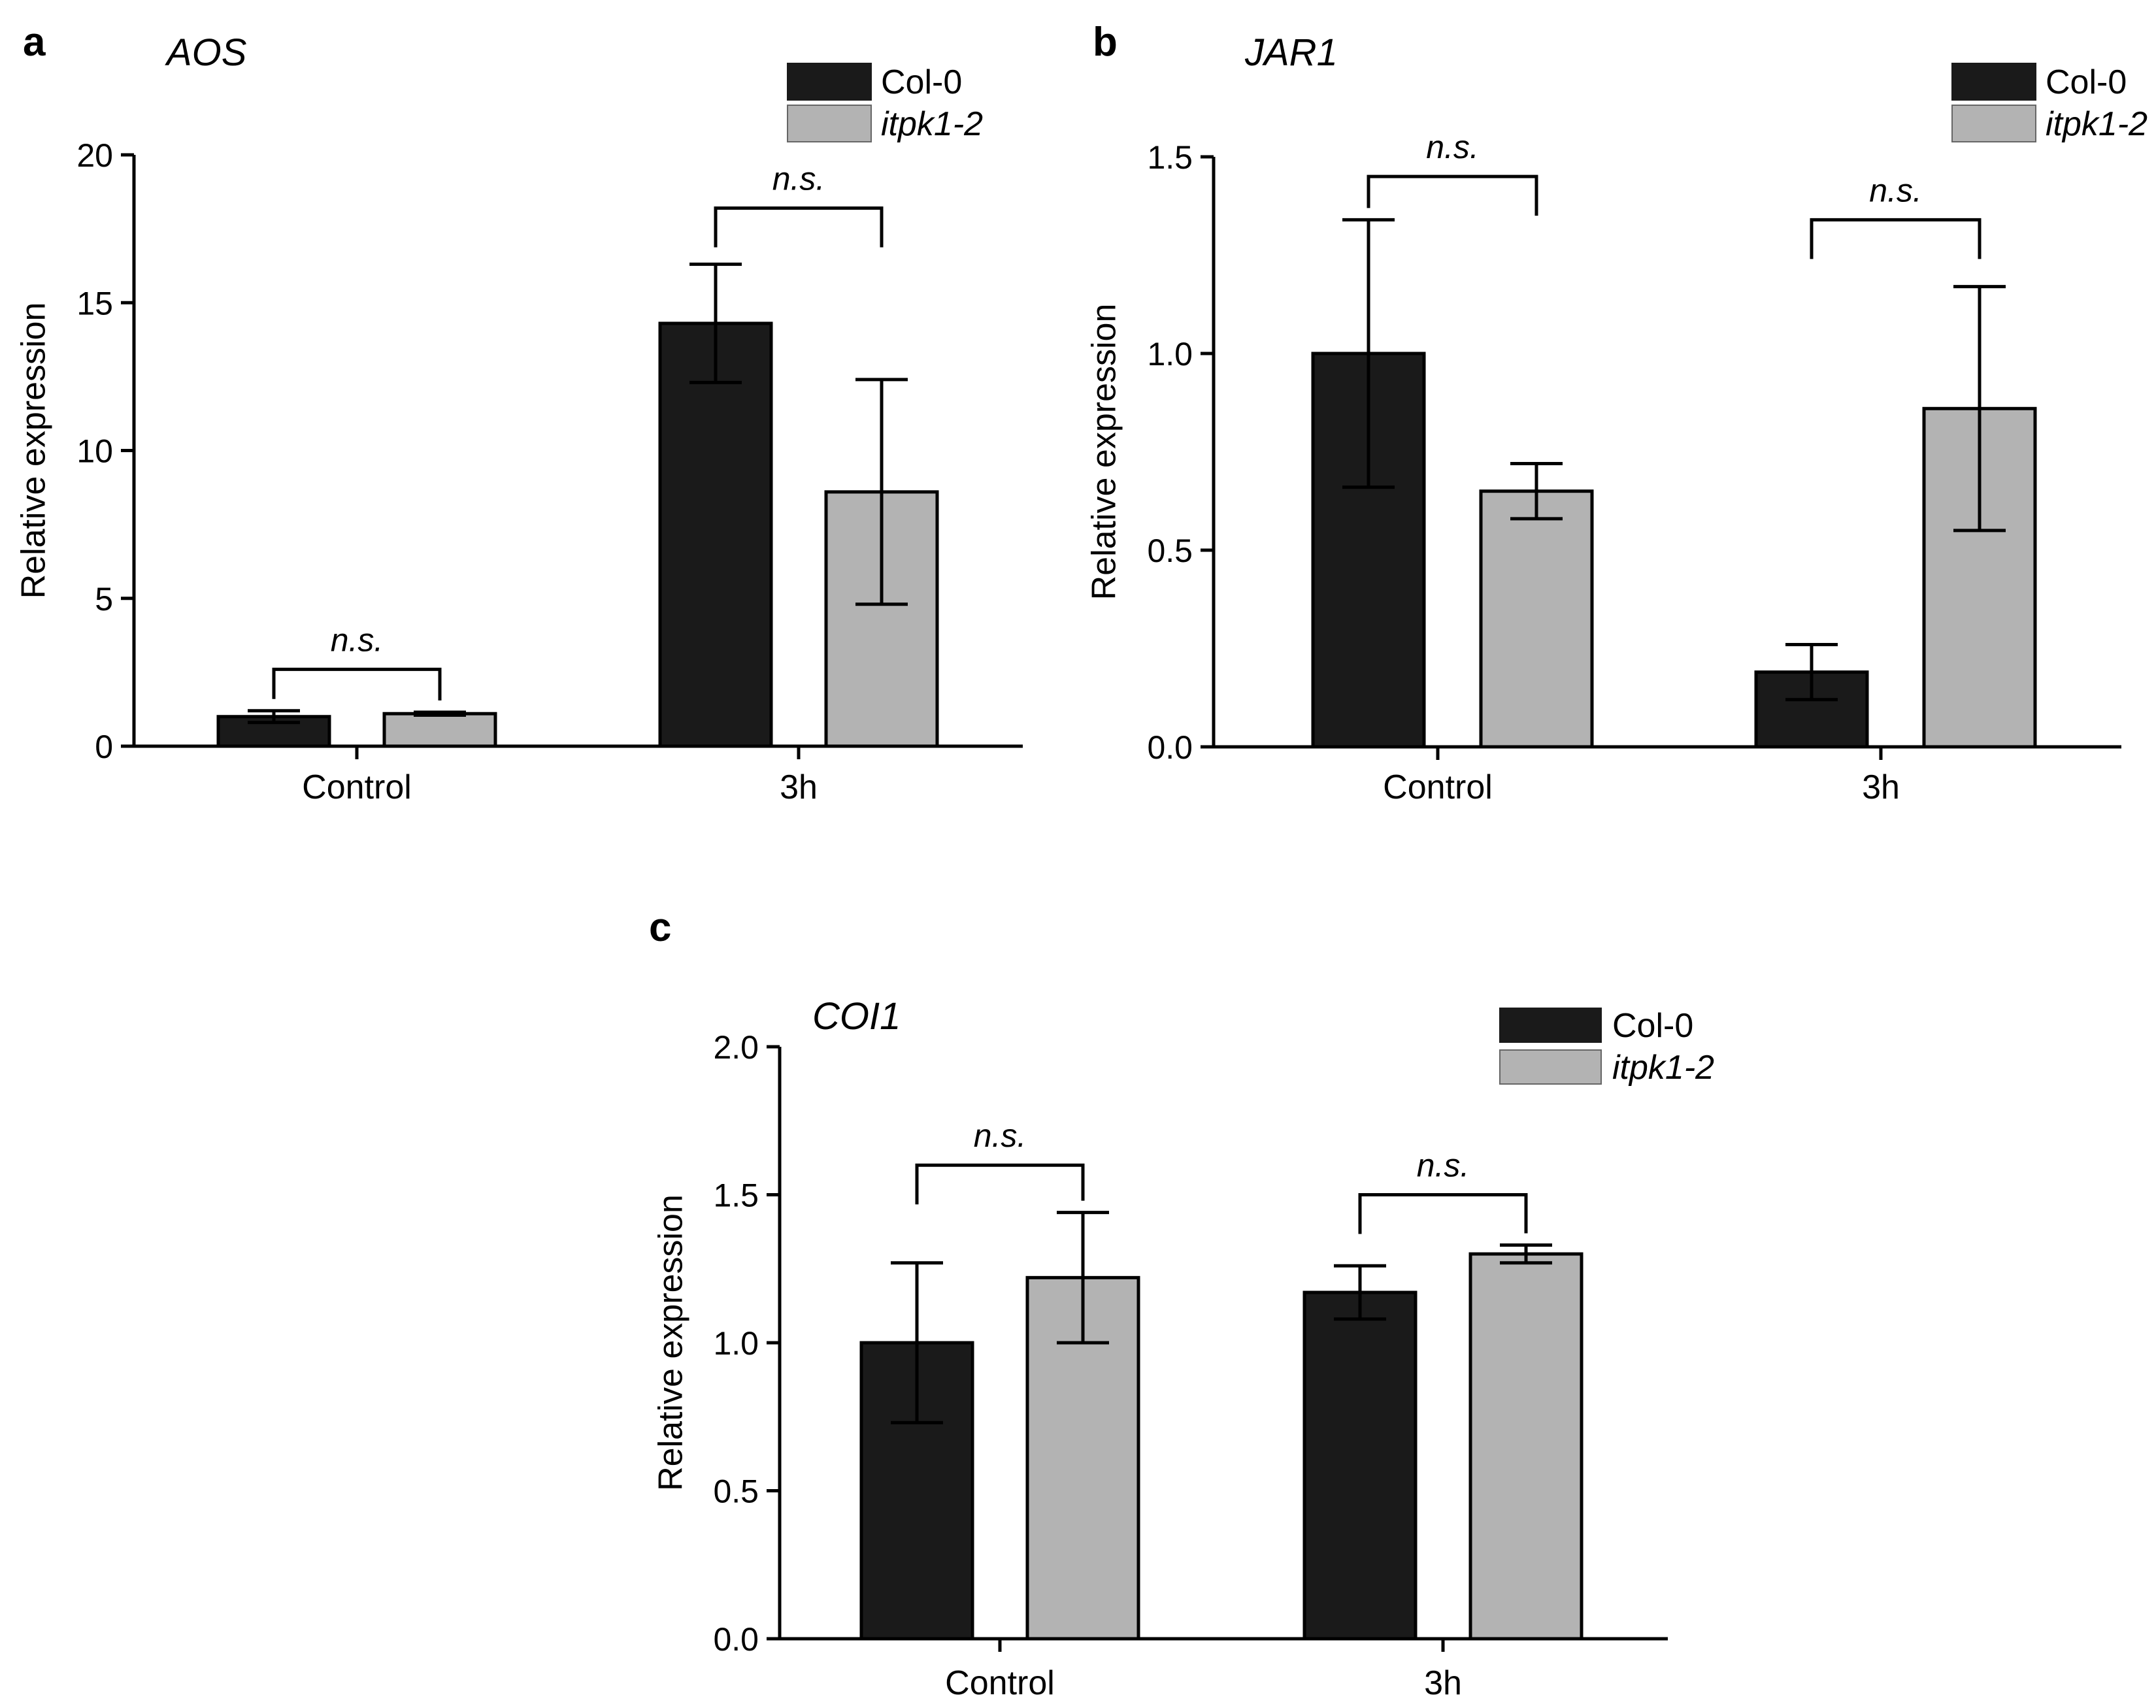 This screenshot has width=2156, height=1708. Describe the element at coordinates (104, 747) in the screenshot. I see `y-tick-label: 0` at that location.